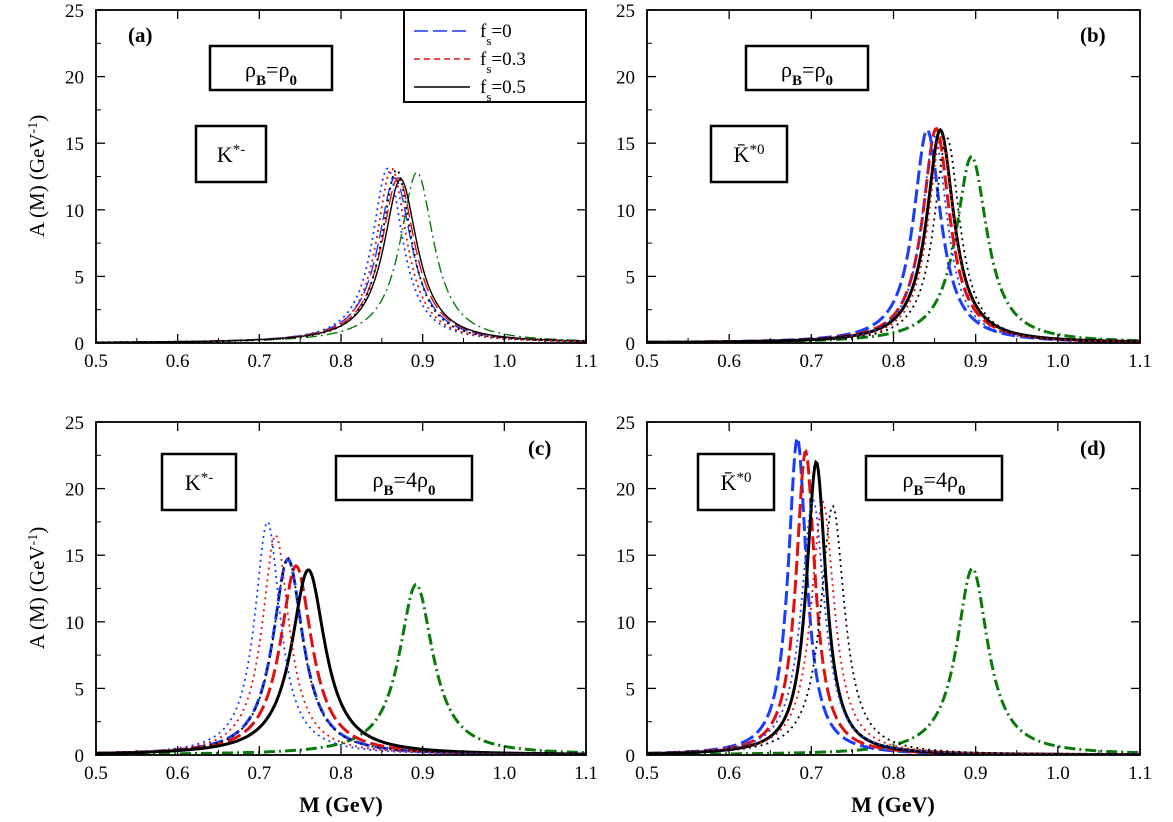  What do you see at coordinates (503, 62) in the screenshot?
I see `legend-label-fs03: fs=0.3` at bounding box center [503, 62].